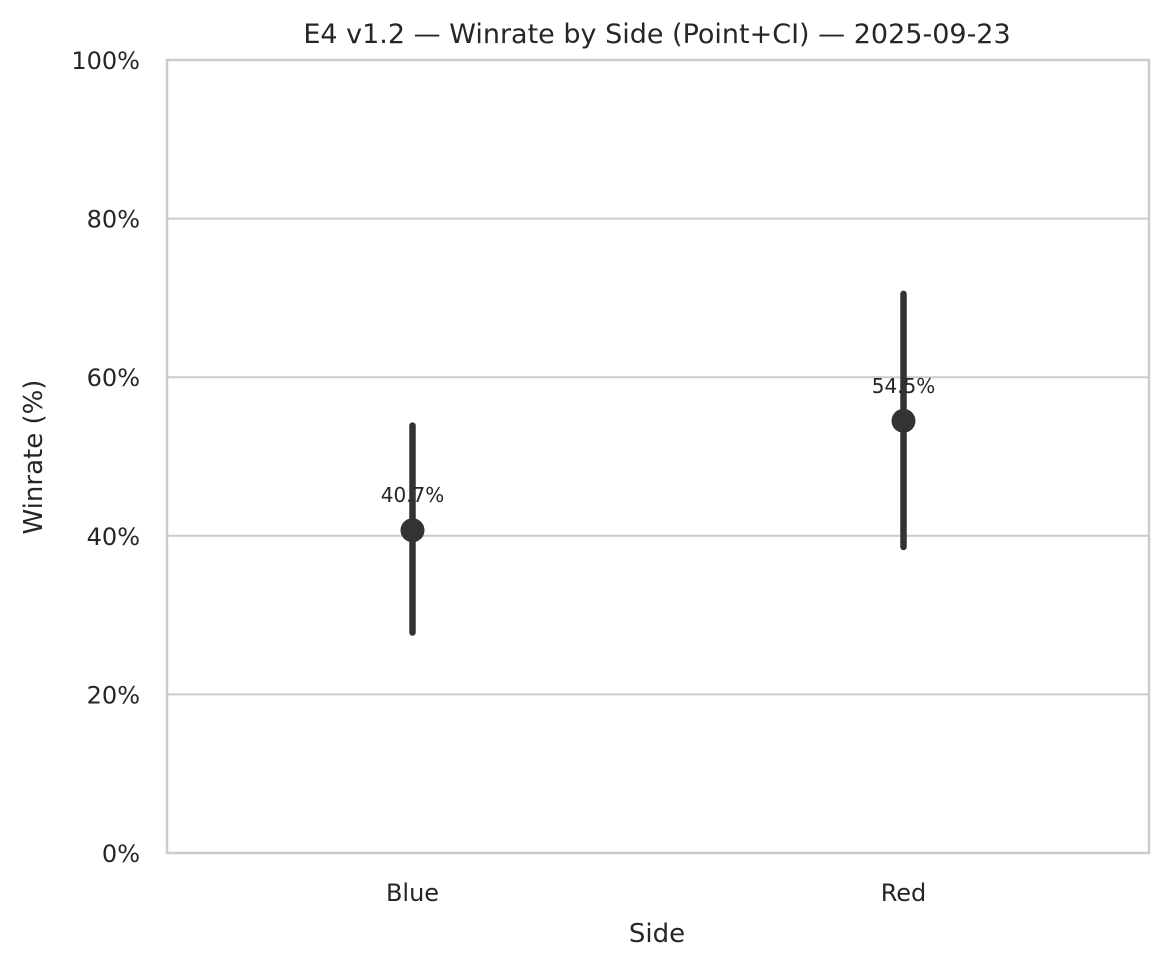 This screenshot has width=1169, height=969. Describe the element at coordinates (657, 934) in the screenshot. I see `x-axis-label: Side` at that location.